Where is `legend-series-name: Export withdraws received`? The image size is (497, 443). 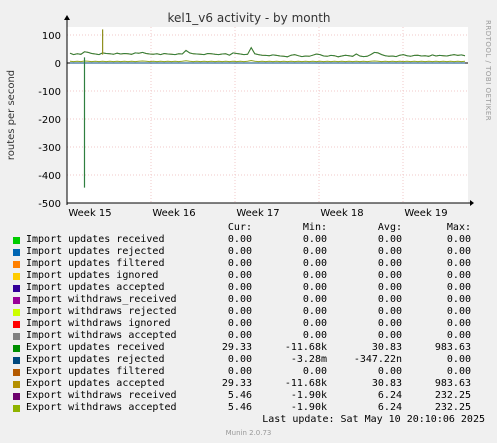 legend-series-name: Export withdraws received is located at coordinates (101, 395).